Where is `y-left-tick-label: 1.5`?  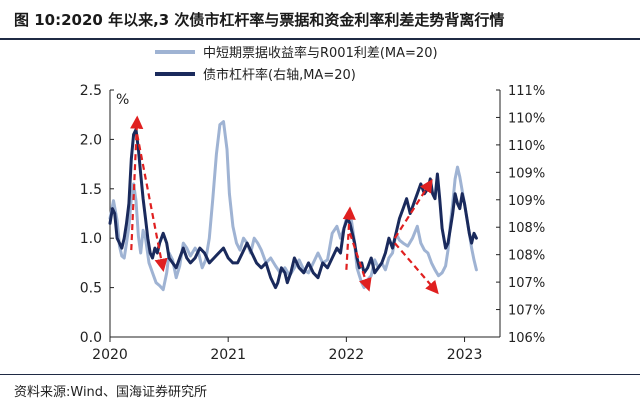 y-left-tick-label: 1.5 is located at coordinates (91, 190).